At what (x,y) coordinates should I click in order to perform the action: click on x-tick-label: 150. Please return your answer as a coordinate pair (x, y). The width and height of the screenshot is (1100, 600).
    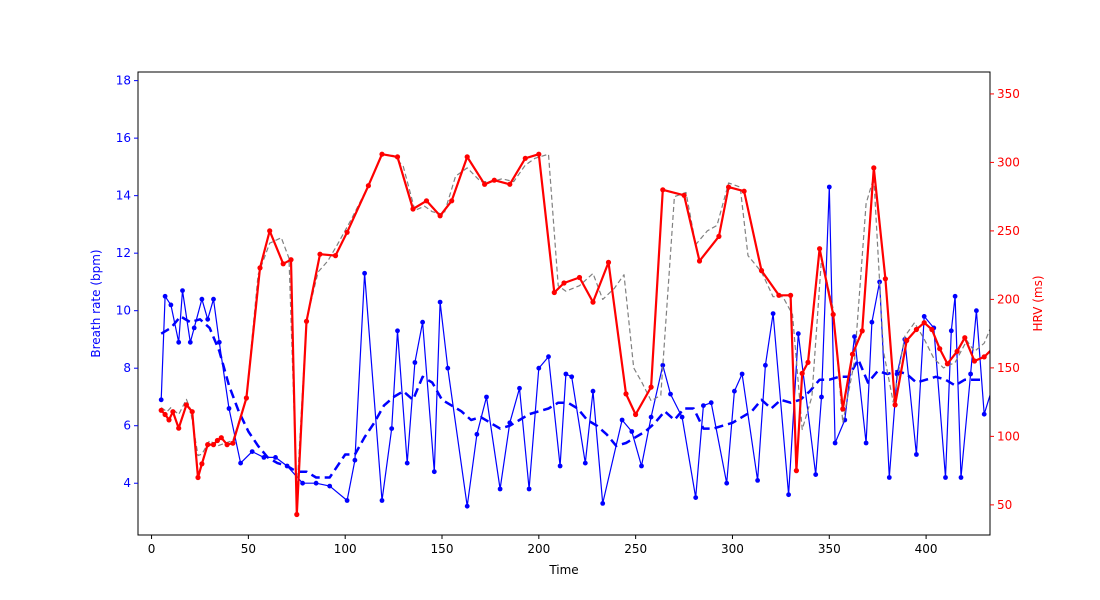
    Looking at the image, I should click on (442, 549).